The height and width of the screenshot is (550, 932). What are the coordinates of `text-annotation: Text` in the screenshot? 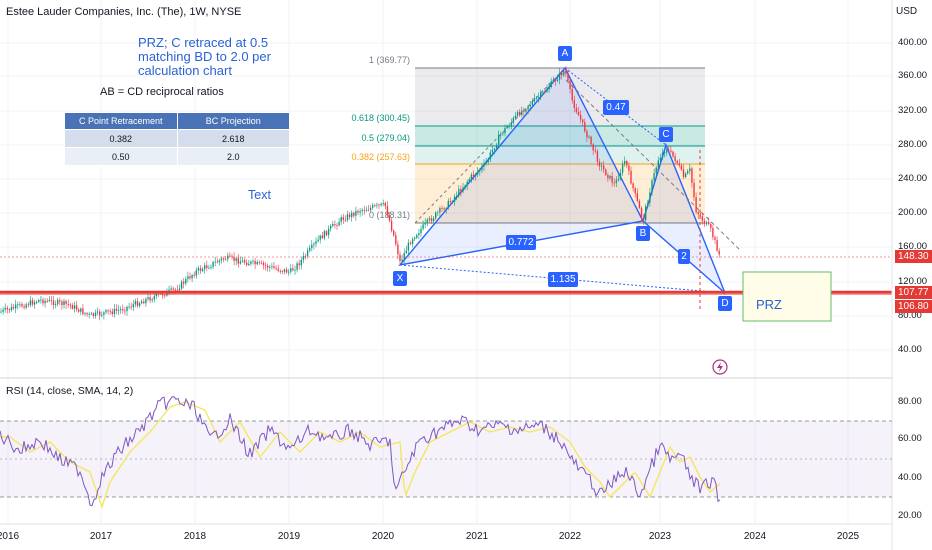 It's located at (259, 195).